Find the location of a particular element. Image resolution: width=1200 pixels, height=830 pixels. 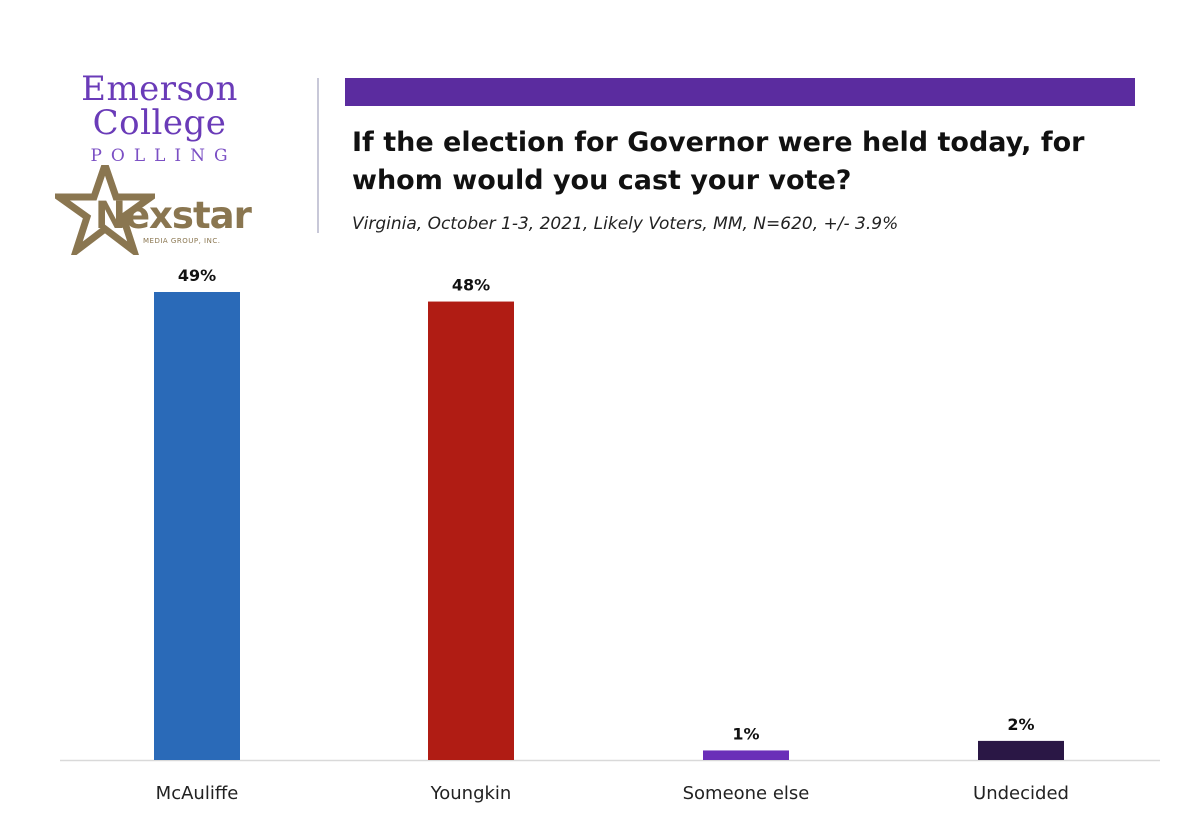

header-divider is located at coordinates (318, 155).